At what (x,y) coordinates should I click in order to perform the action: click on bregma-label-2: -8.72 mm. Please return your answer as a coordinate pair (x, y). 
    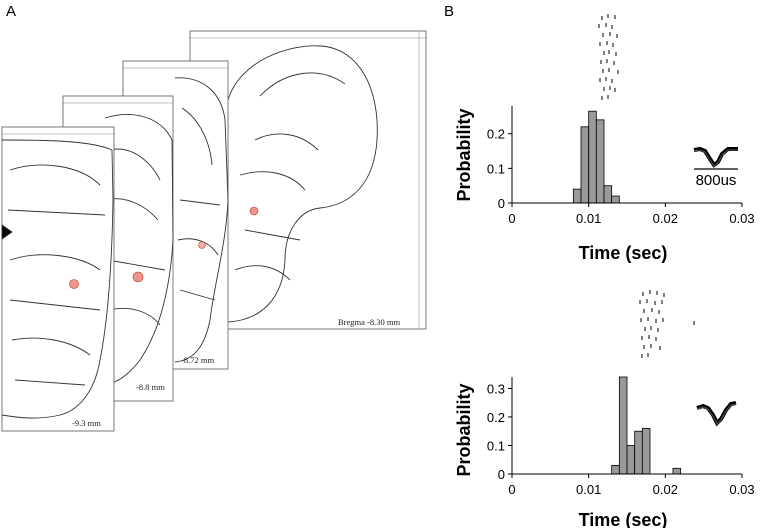
    Looking at the image, I should click on (197, 360).